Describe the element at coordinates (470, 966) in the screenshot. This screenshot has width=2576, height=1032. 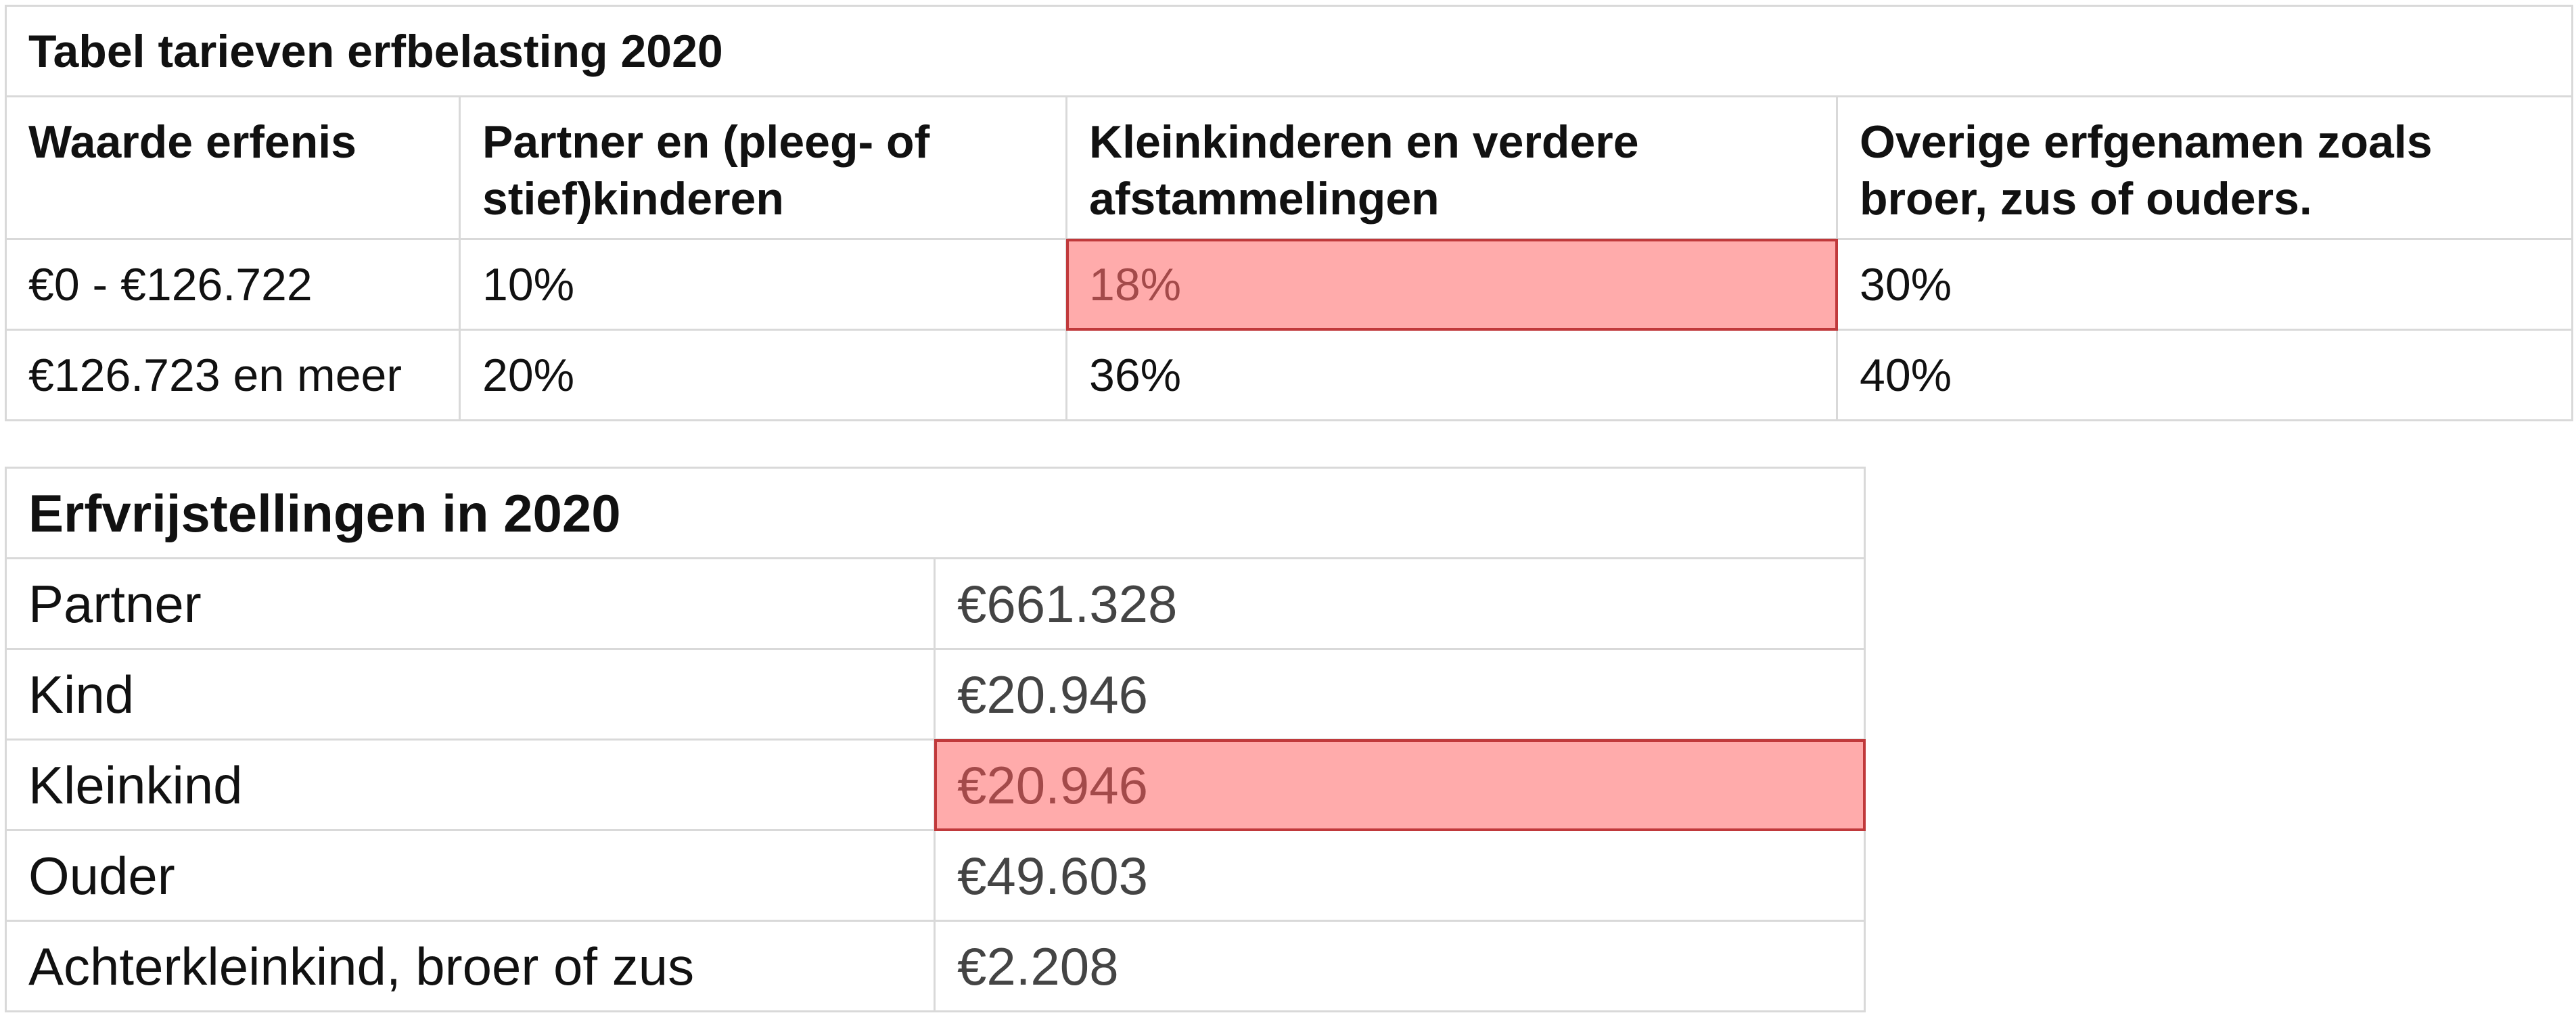
I see `cell: Achterkleinkind, broer of zus` at that location.